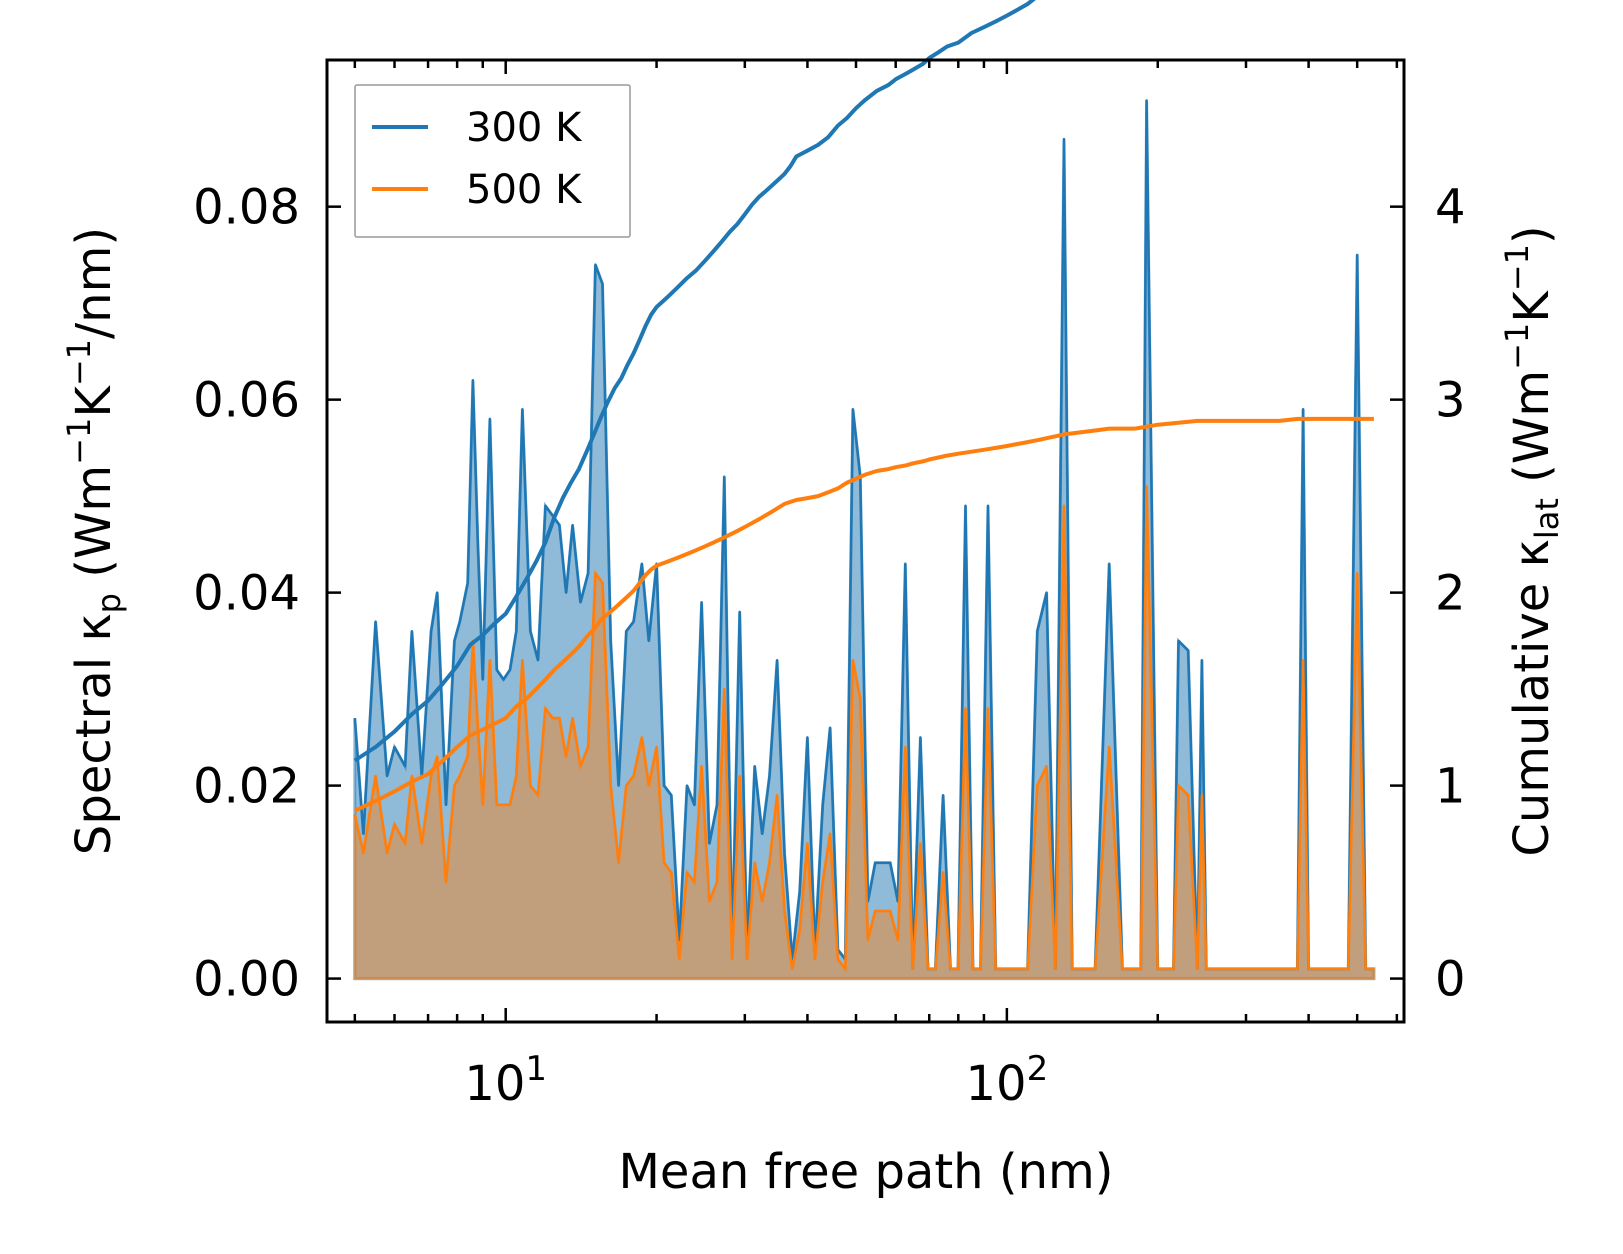  Describe the element at coordinates (246, 208) in the screenshot. I see `y-left-tick-label: 0.08` at that location.